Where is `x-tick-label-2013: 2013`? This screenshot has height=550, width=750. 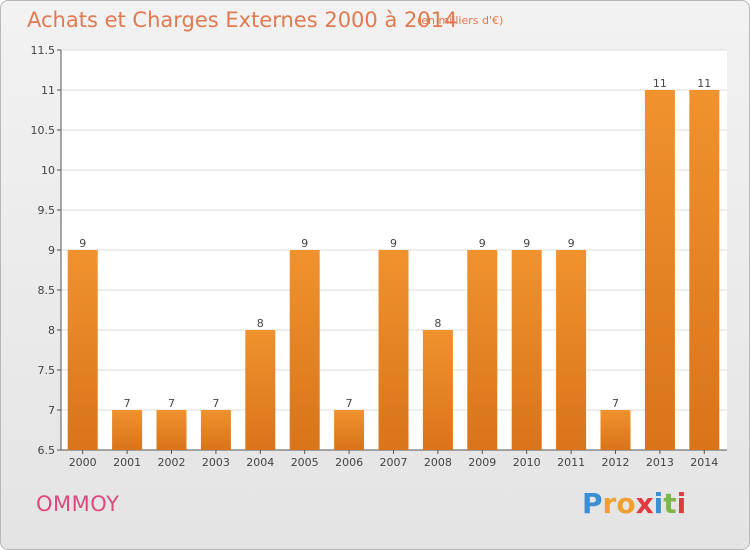
x-tick-label-2013: 2013 is located at coordinates (660, 462).